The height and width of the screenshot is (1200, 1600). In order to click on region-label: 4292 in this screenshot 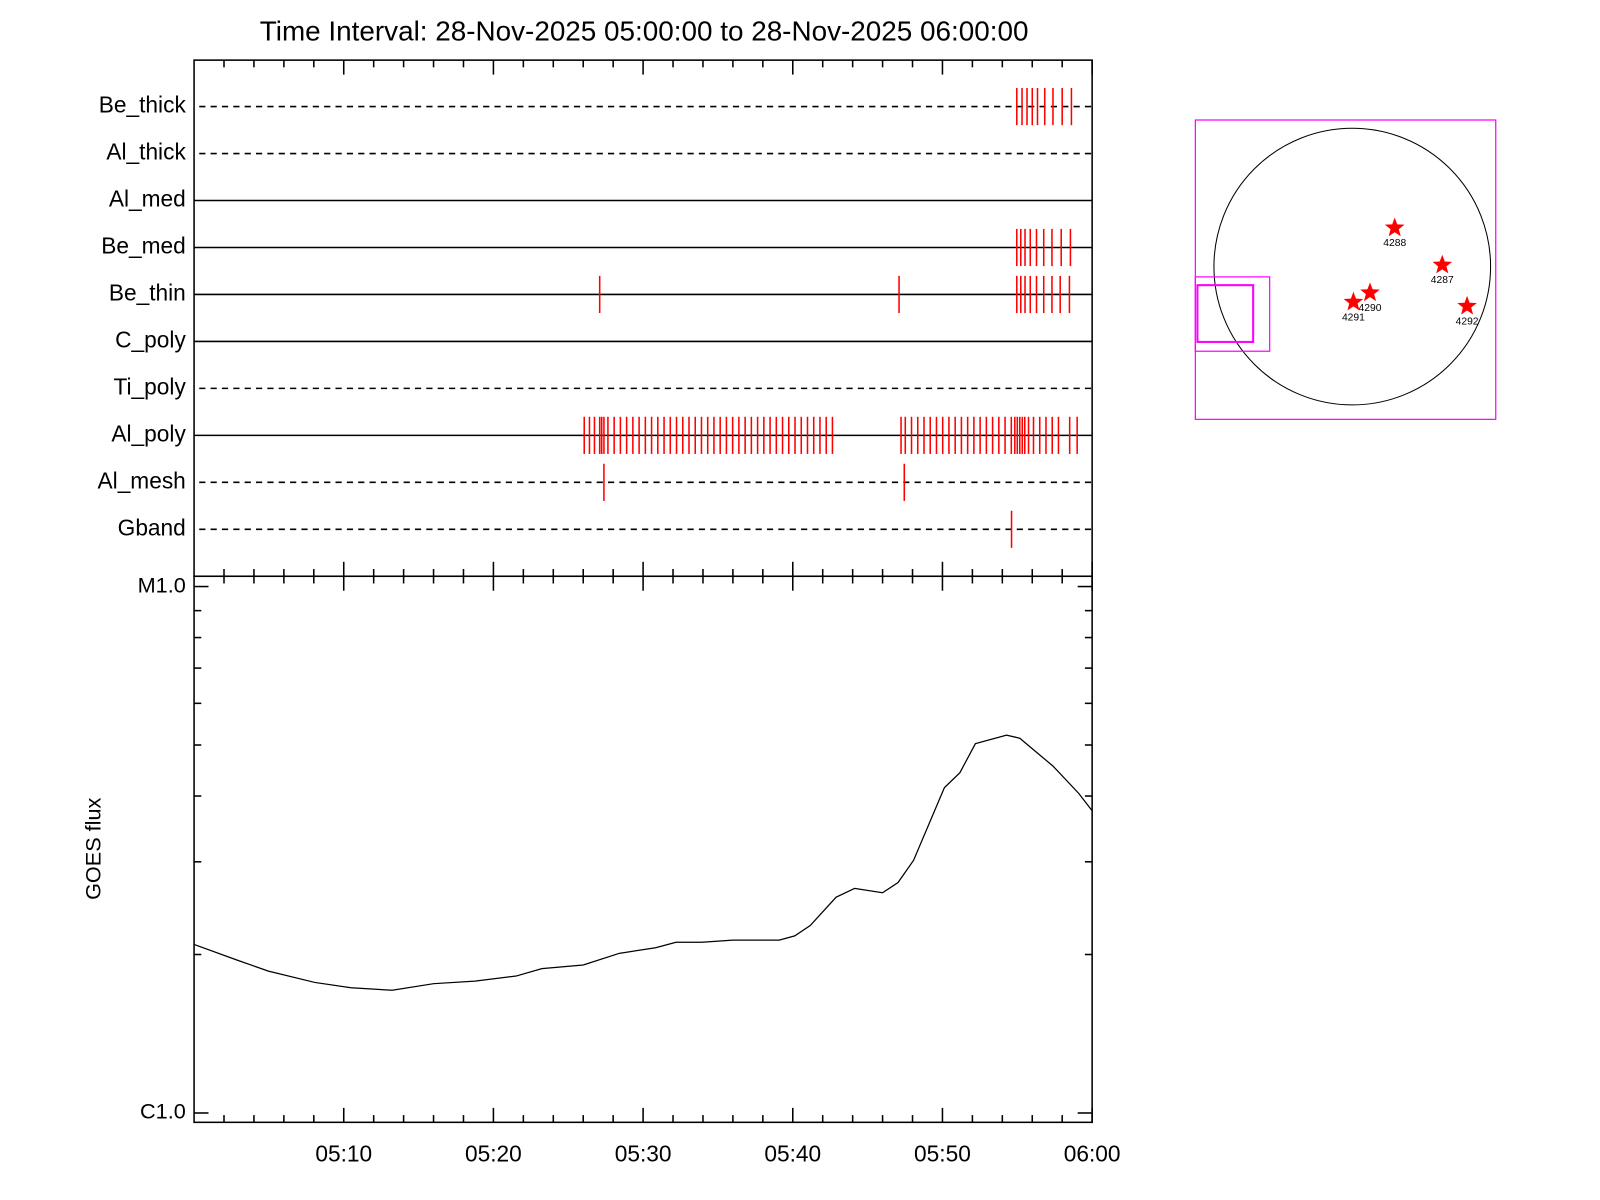, I will do `click(1467, 321)`.